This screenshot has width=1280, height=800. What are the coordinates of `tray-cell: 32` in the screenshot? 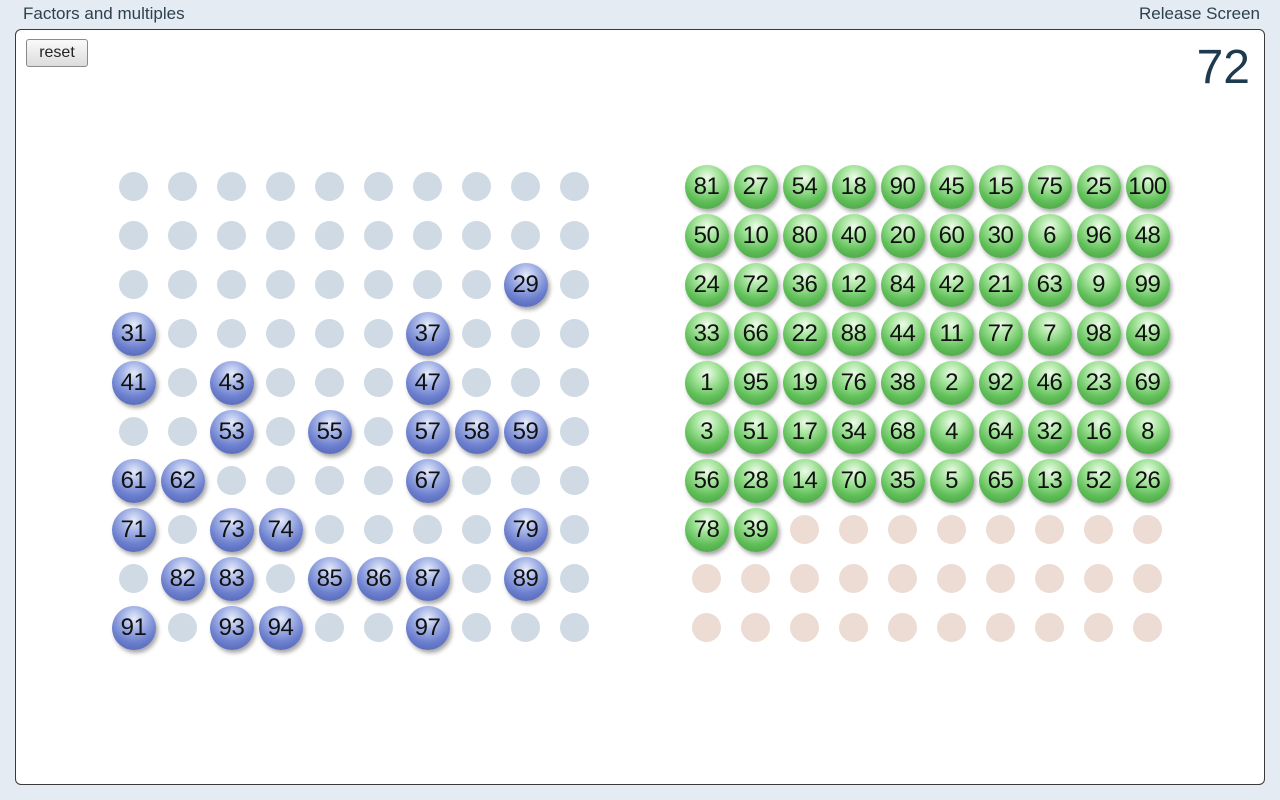 It's located at (1049, 431).